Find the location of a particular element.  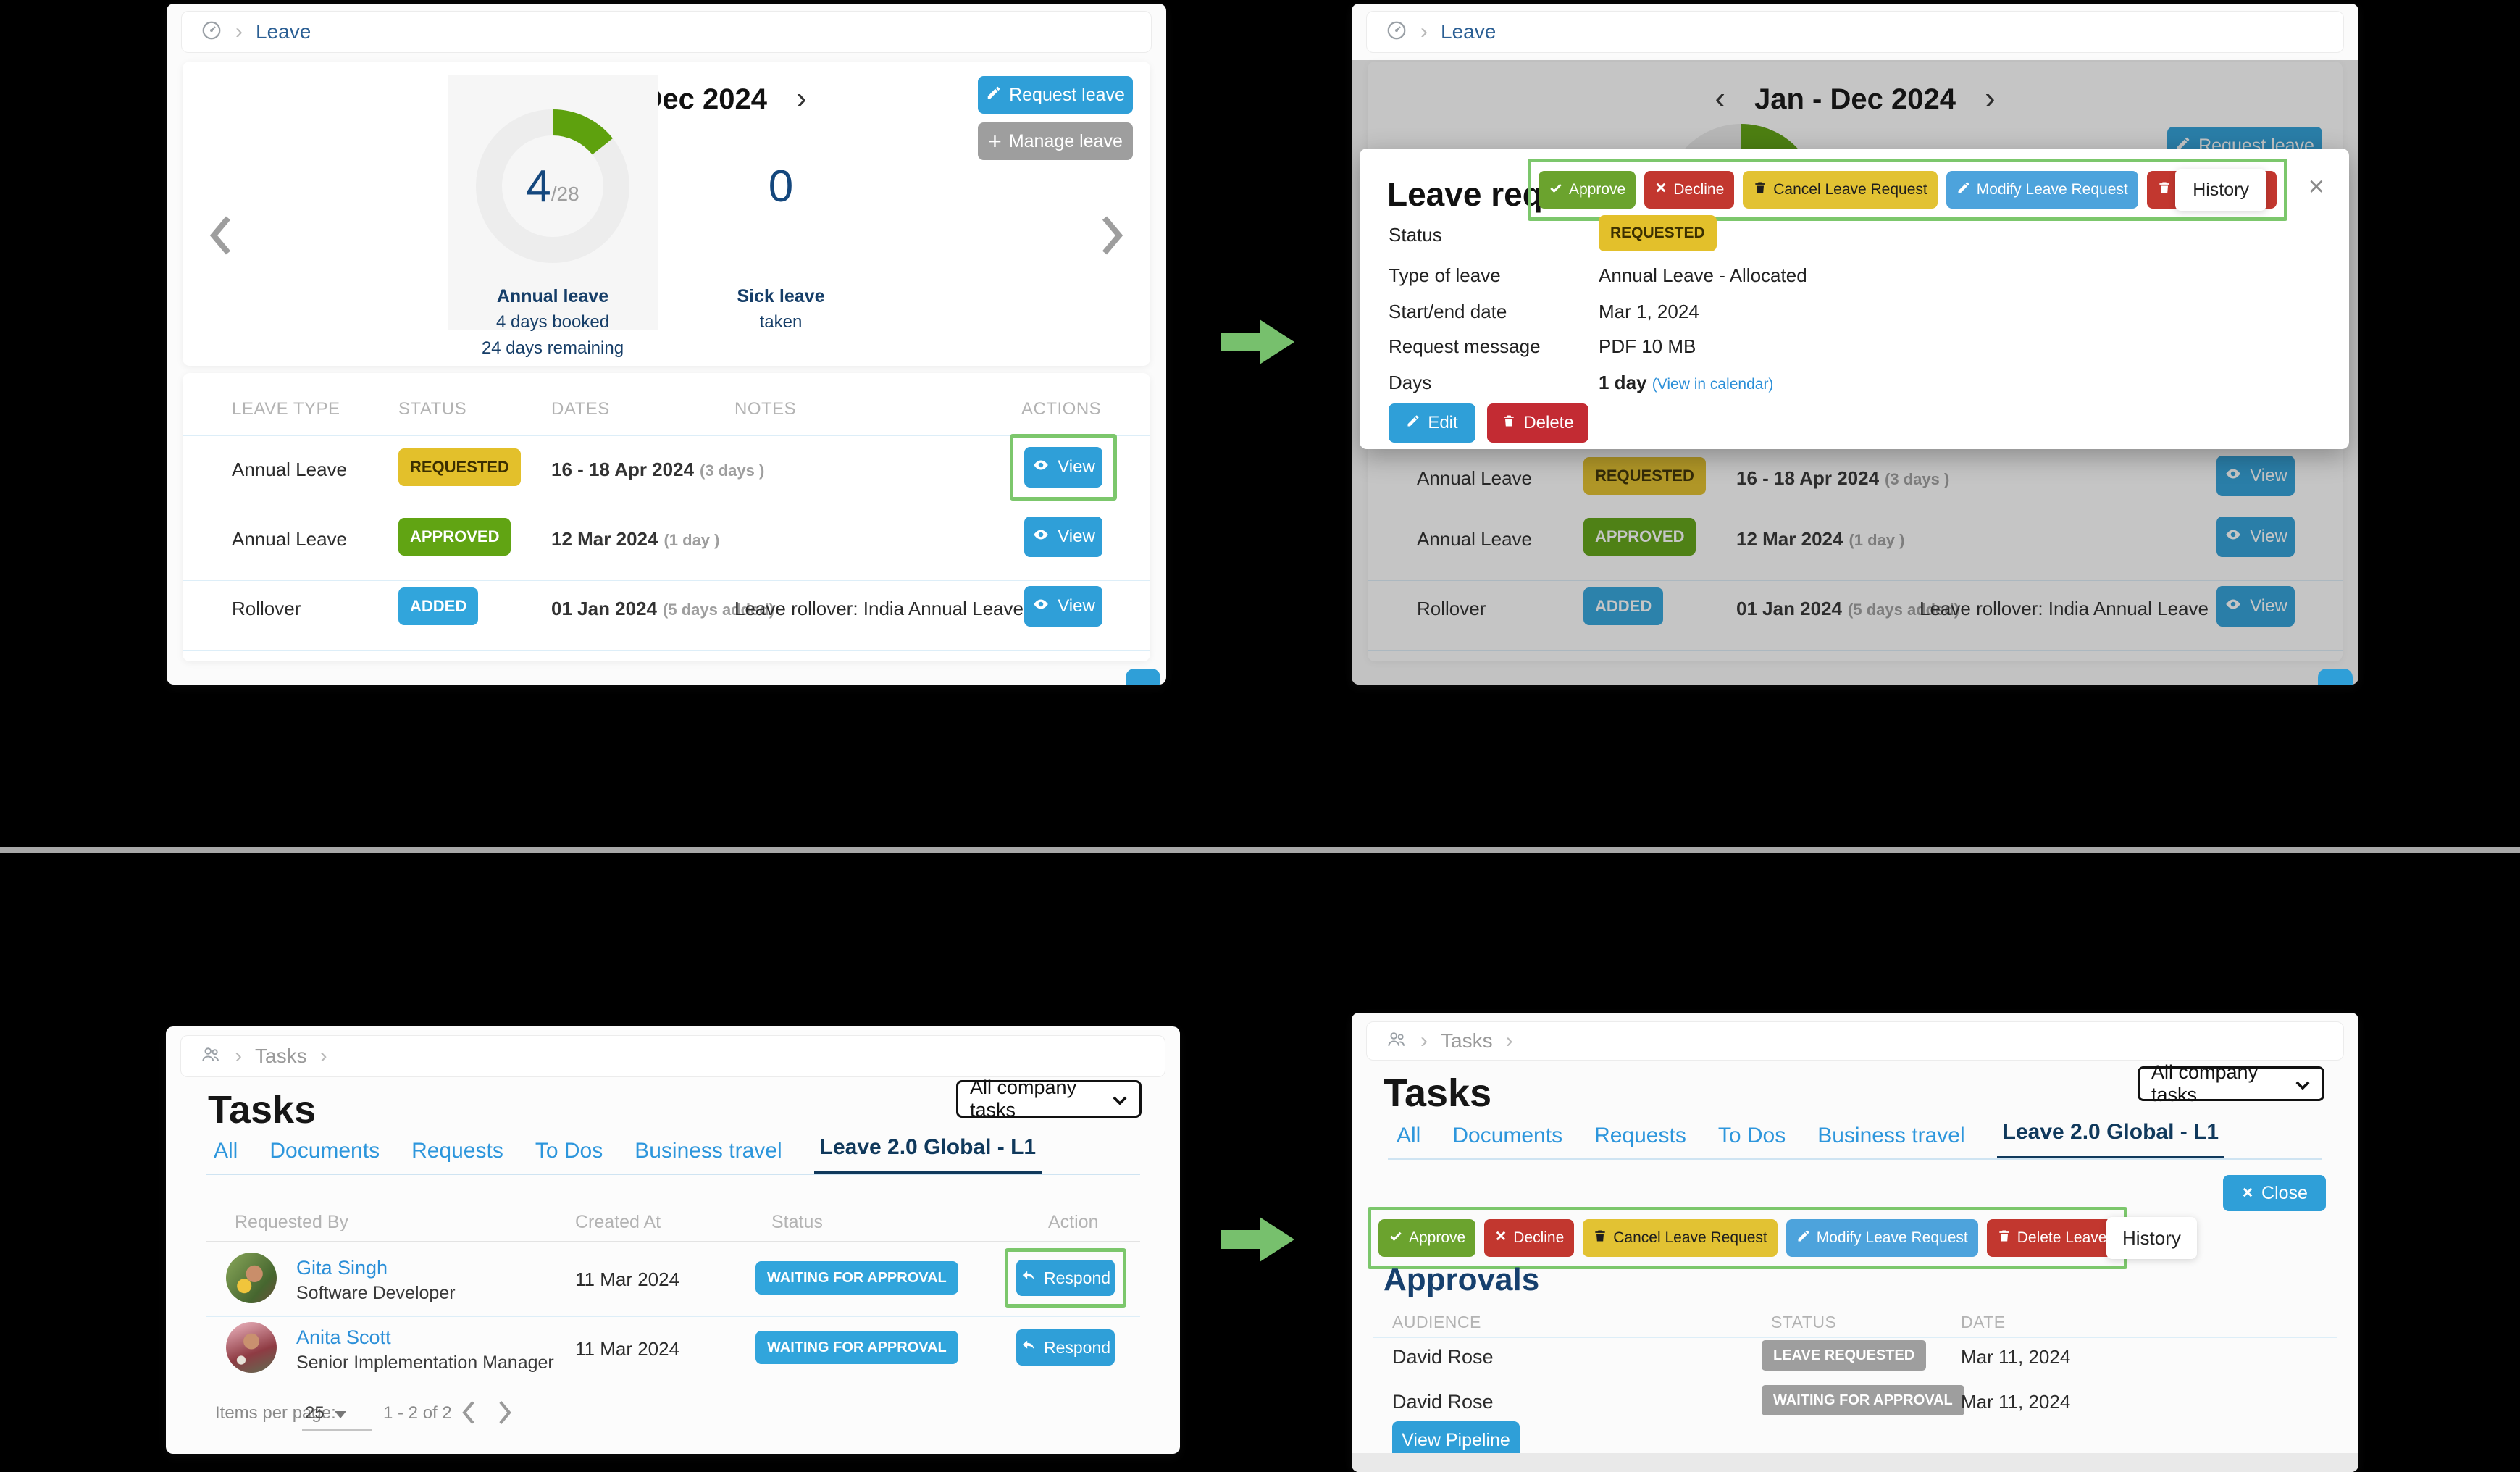

status-badge: LEAVE REQUESTED is located at coordinates (1844, 1355).